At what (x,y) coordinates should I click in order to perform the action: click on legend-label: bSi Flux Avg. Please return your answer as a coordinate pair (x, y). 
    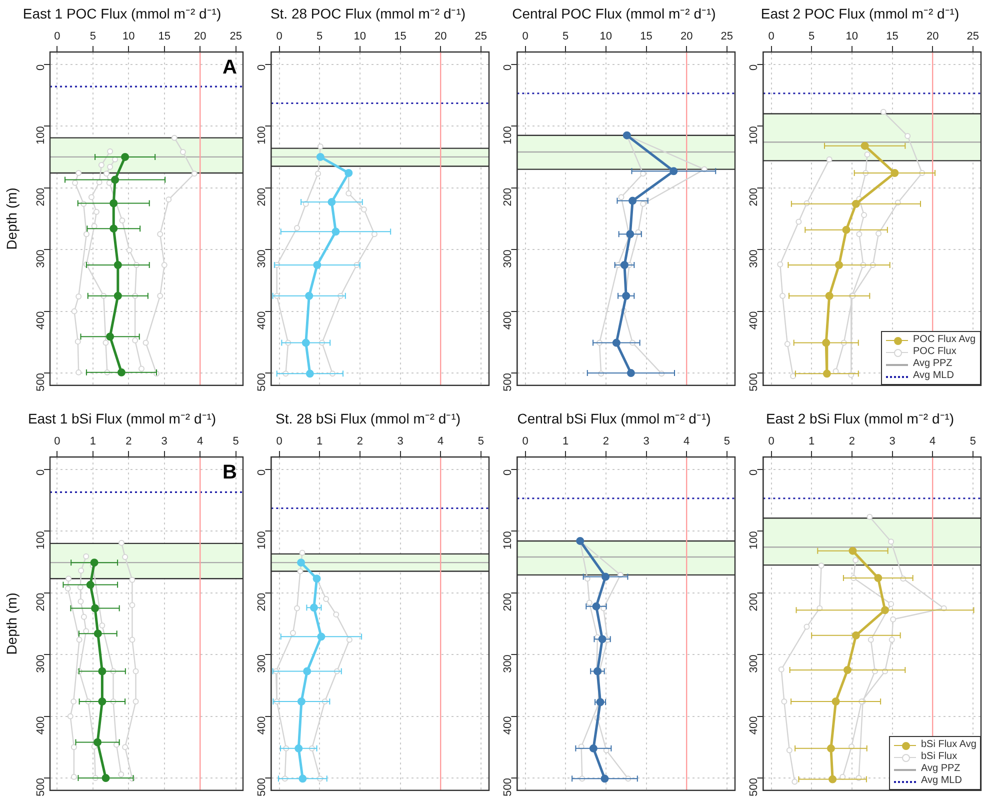
    Looking at the image, I should click on (948, 745).